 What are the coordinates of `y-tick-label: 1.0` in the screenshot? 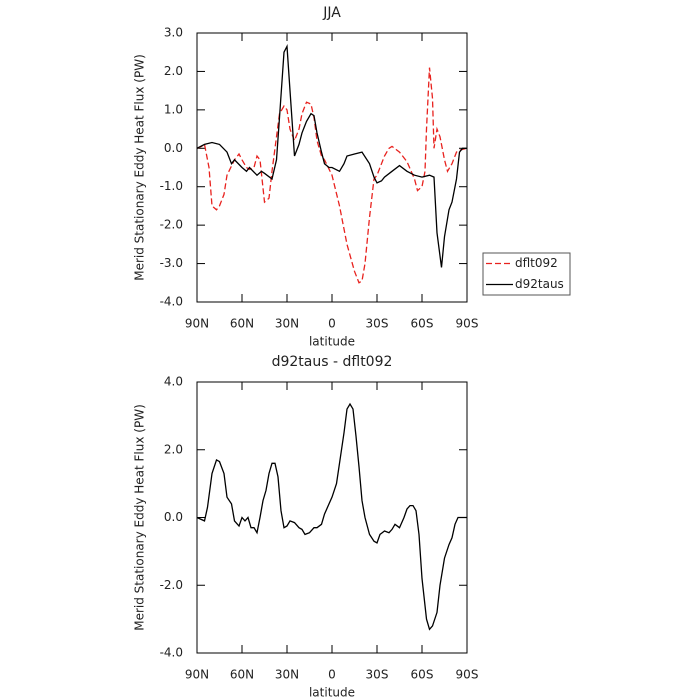 It's located at (173, 109).